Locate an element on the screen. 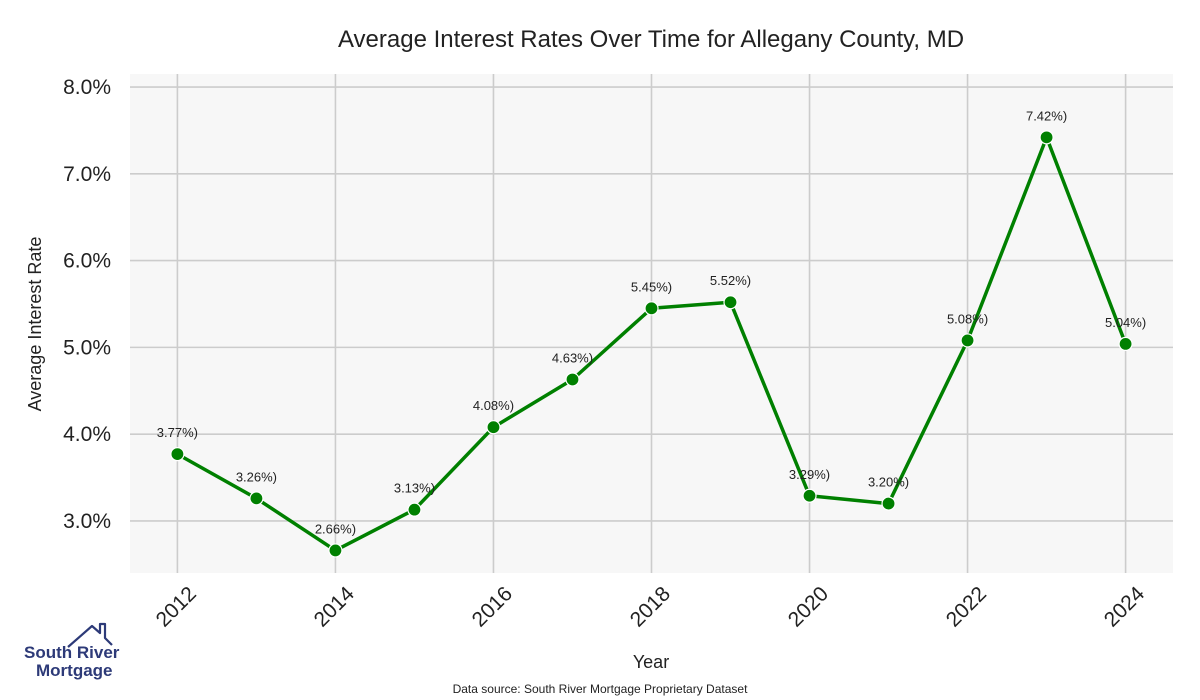  south-river-mortgage-logo: South River Mortgage is located at coordinates (72, 651).